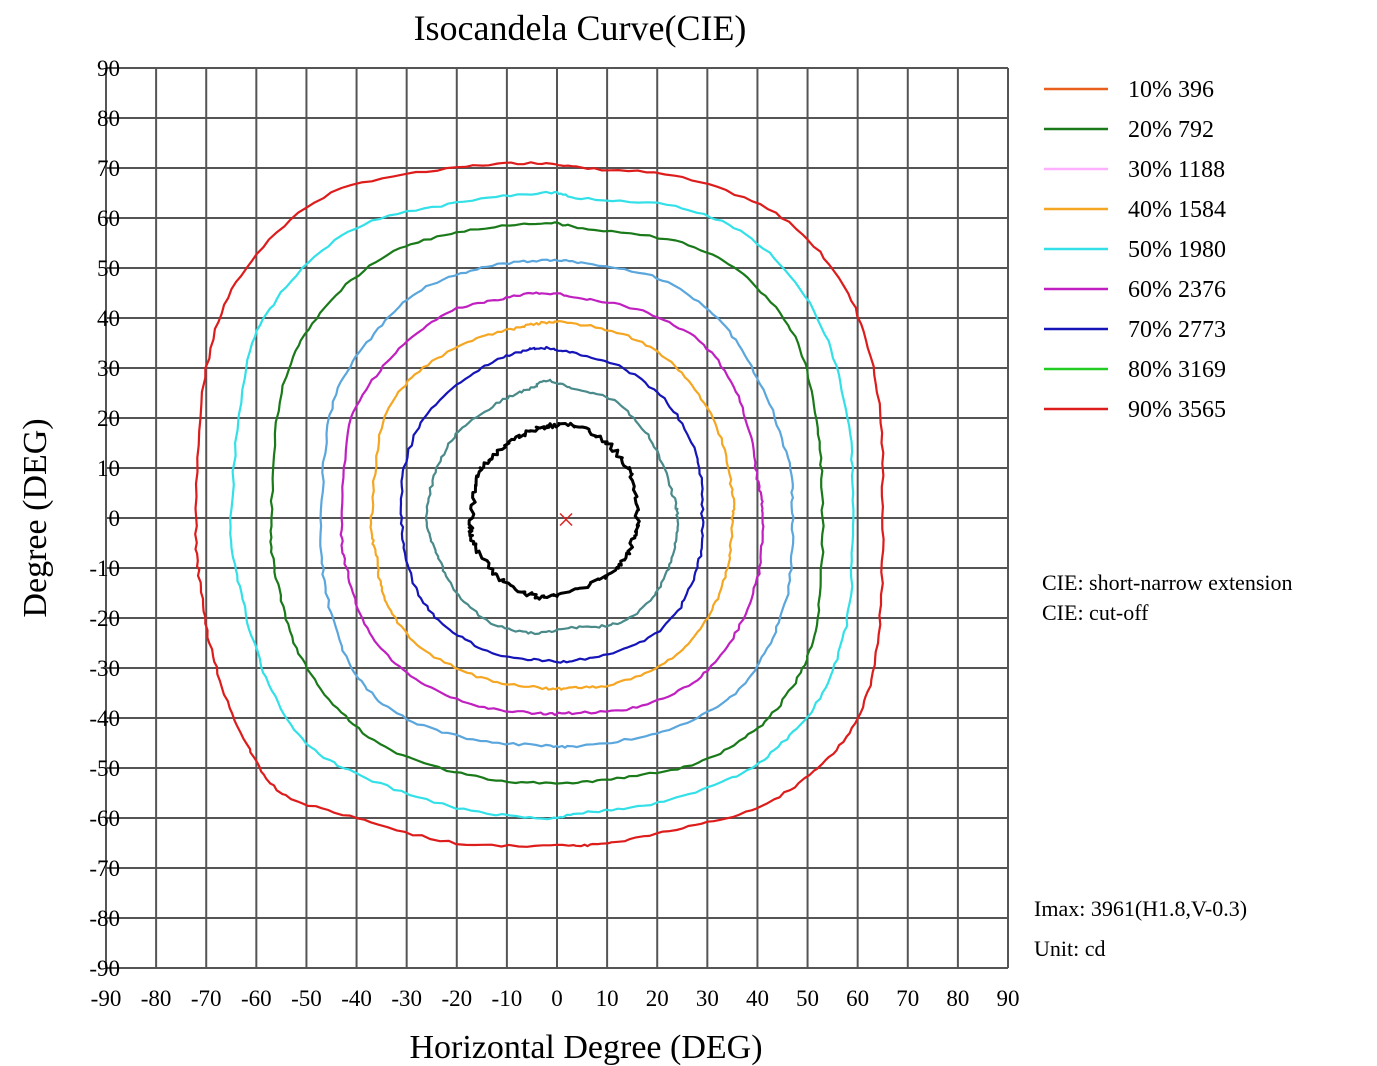 This screenshot has width=1377, height=1066. What do you see at coordinates (580, 28) in the screenshot?
I see `chart-title: Isocandela Curve(CIE)` at bounding box center [580, 28].